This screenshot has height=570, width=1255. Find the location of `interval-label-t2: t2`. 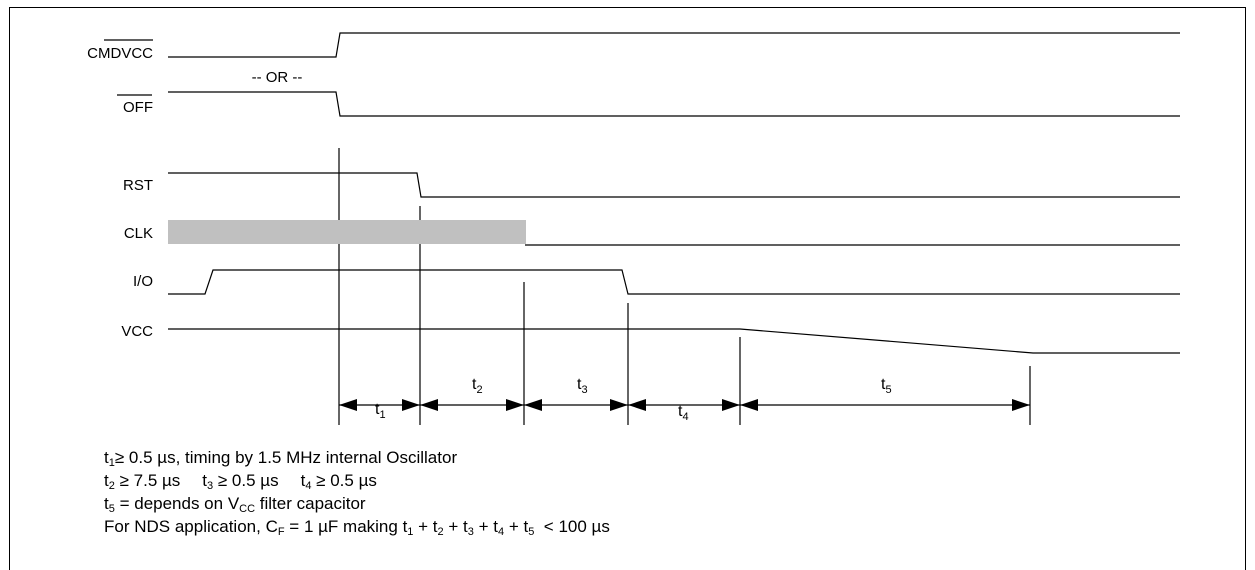

interval-label-t2: t2 is located at coordinates (477, 386).